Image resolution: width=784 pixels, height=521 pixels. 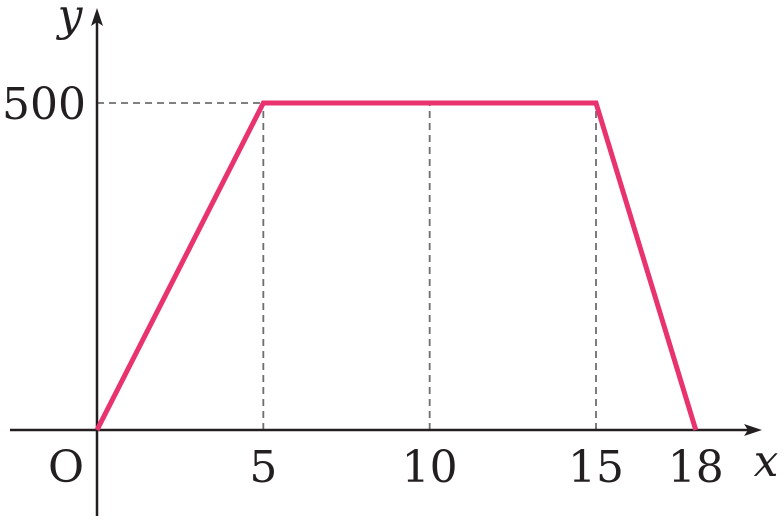 I want to click on x-tick-label-5: 5, so click(x=263, y=467).